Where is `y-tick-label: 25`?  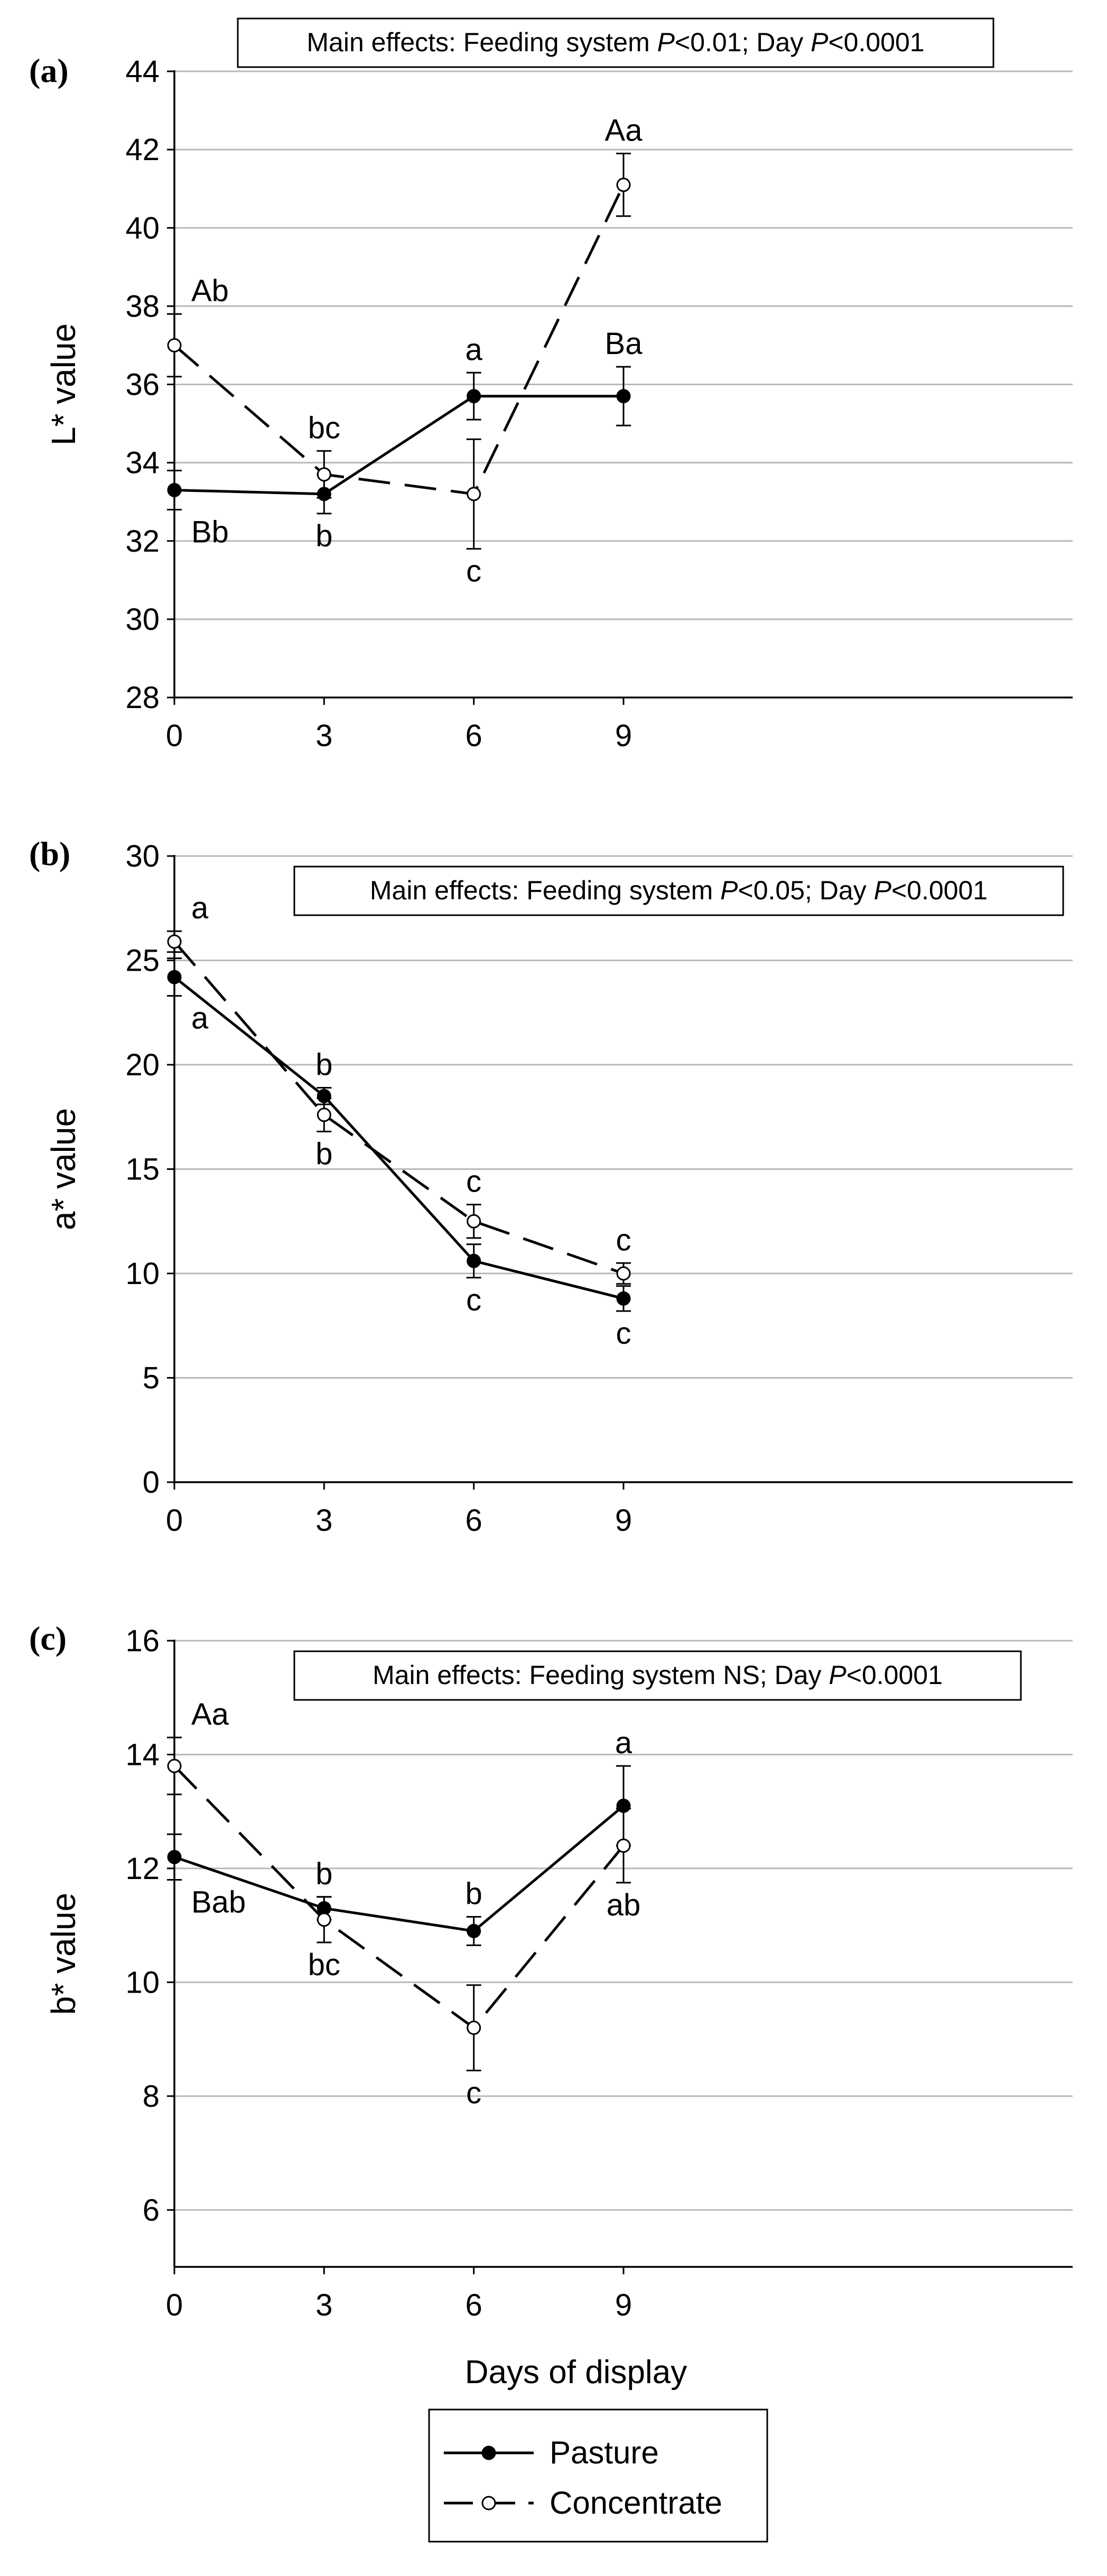
y-tick-label: 25 is located at coordinates (142, 961).